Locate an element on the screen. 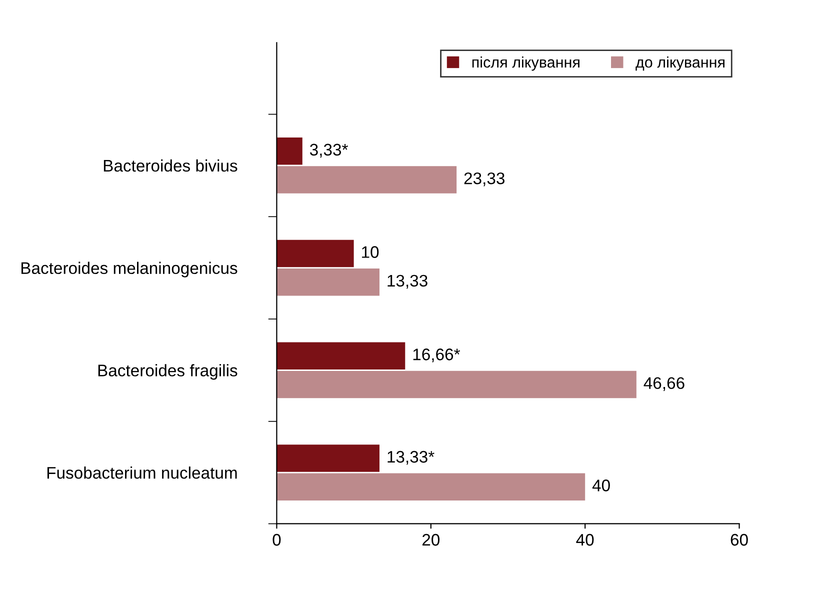 Image resolution: width=826 pixels, height=609 pixels. data-label: 13,33* is located at coordinates (411, 457).